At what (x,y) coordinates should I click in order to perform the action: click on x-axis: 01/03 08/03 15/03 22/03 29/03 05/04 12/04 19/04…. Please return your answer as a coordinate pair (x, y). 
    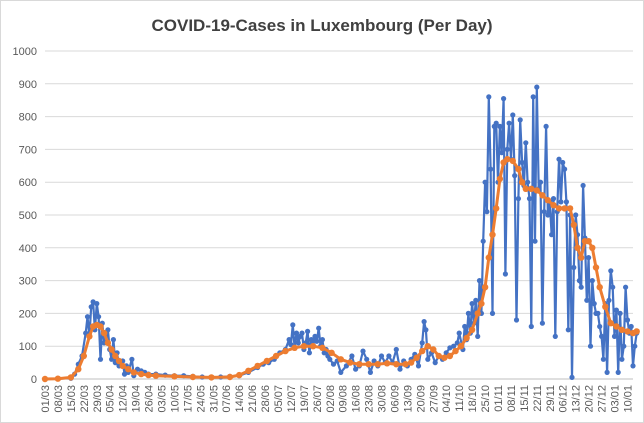
    Looking at the image, I should click on (337, 395).